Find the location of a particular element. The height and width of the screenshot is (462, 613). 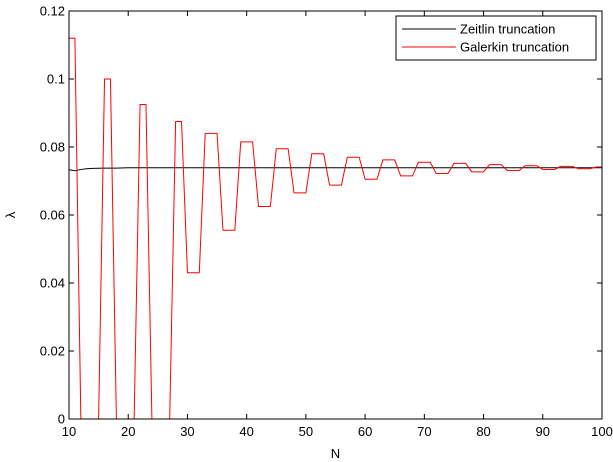

y-tick-label: 0.06 is located at coordinates (52, 215).